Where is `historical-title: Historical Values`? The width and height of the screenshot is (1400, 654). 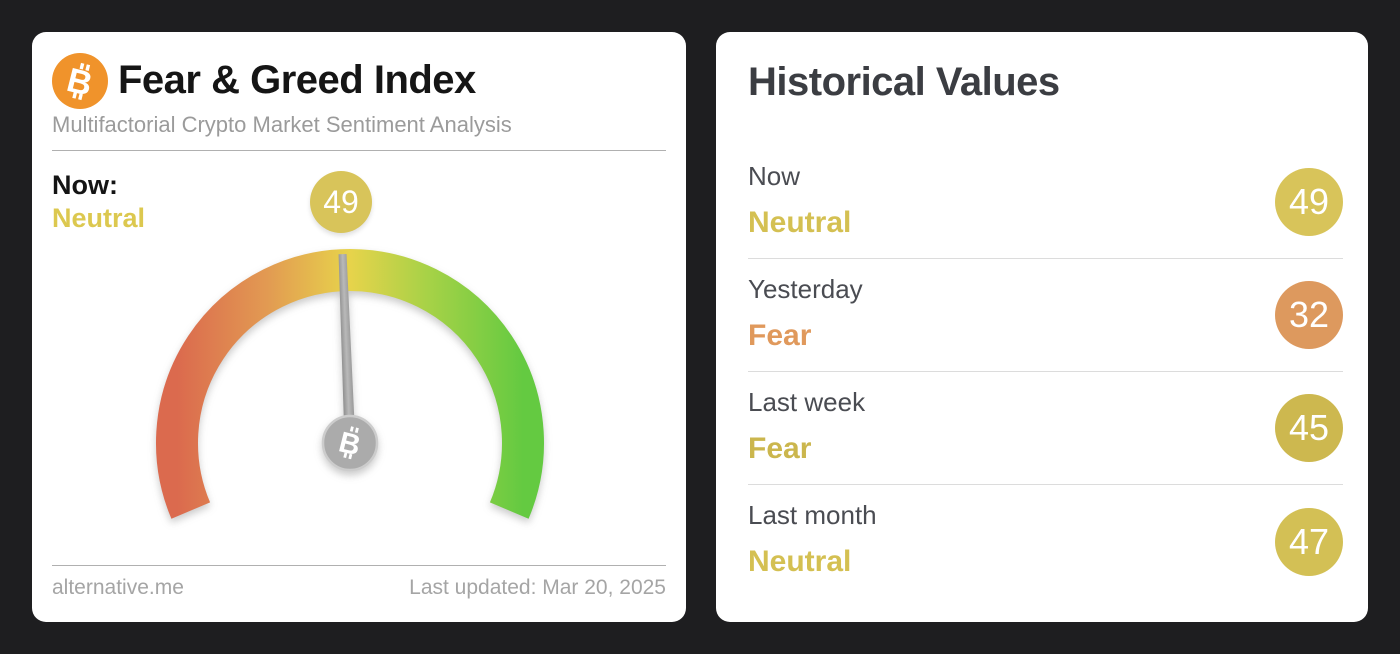 historical-title: Historical Values is located at coordinates (904, 82).